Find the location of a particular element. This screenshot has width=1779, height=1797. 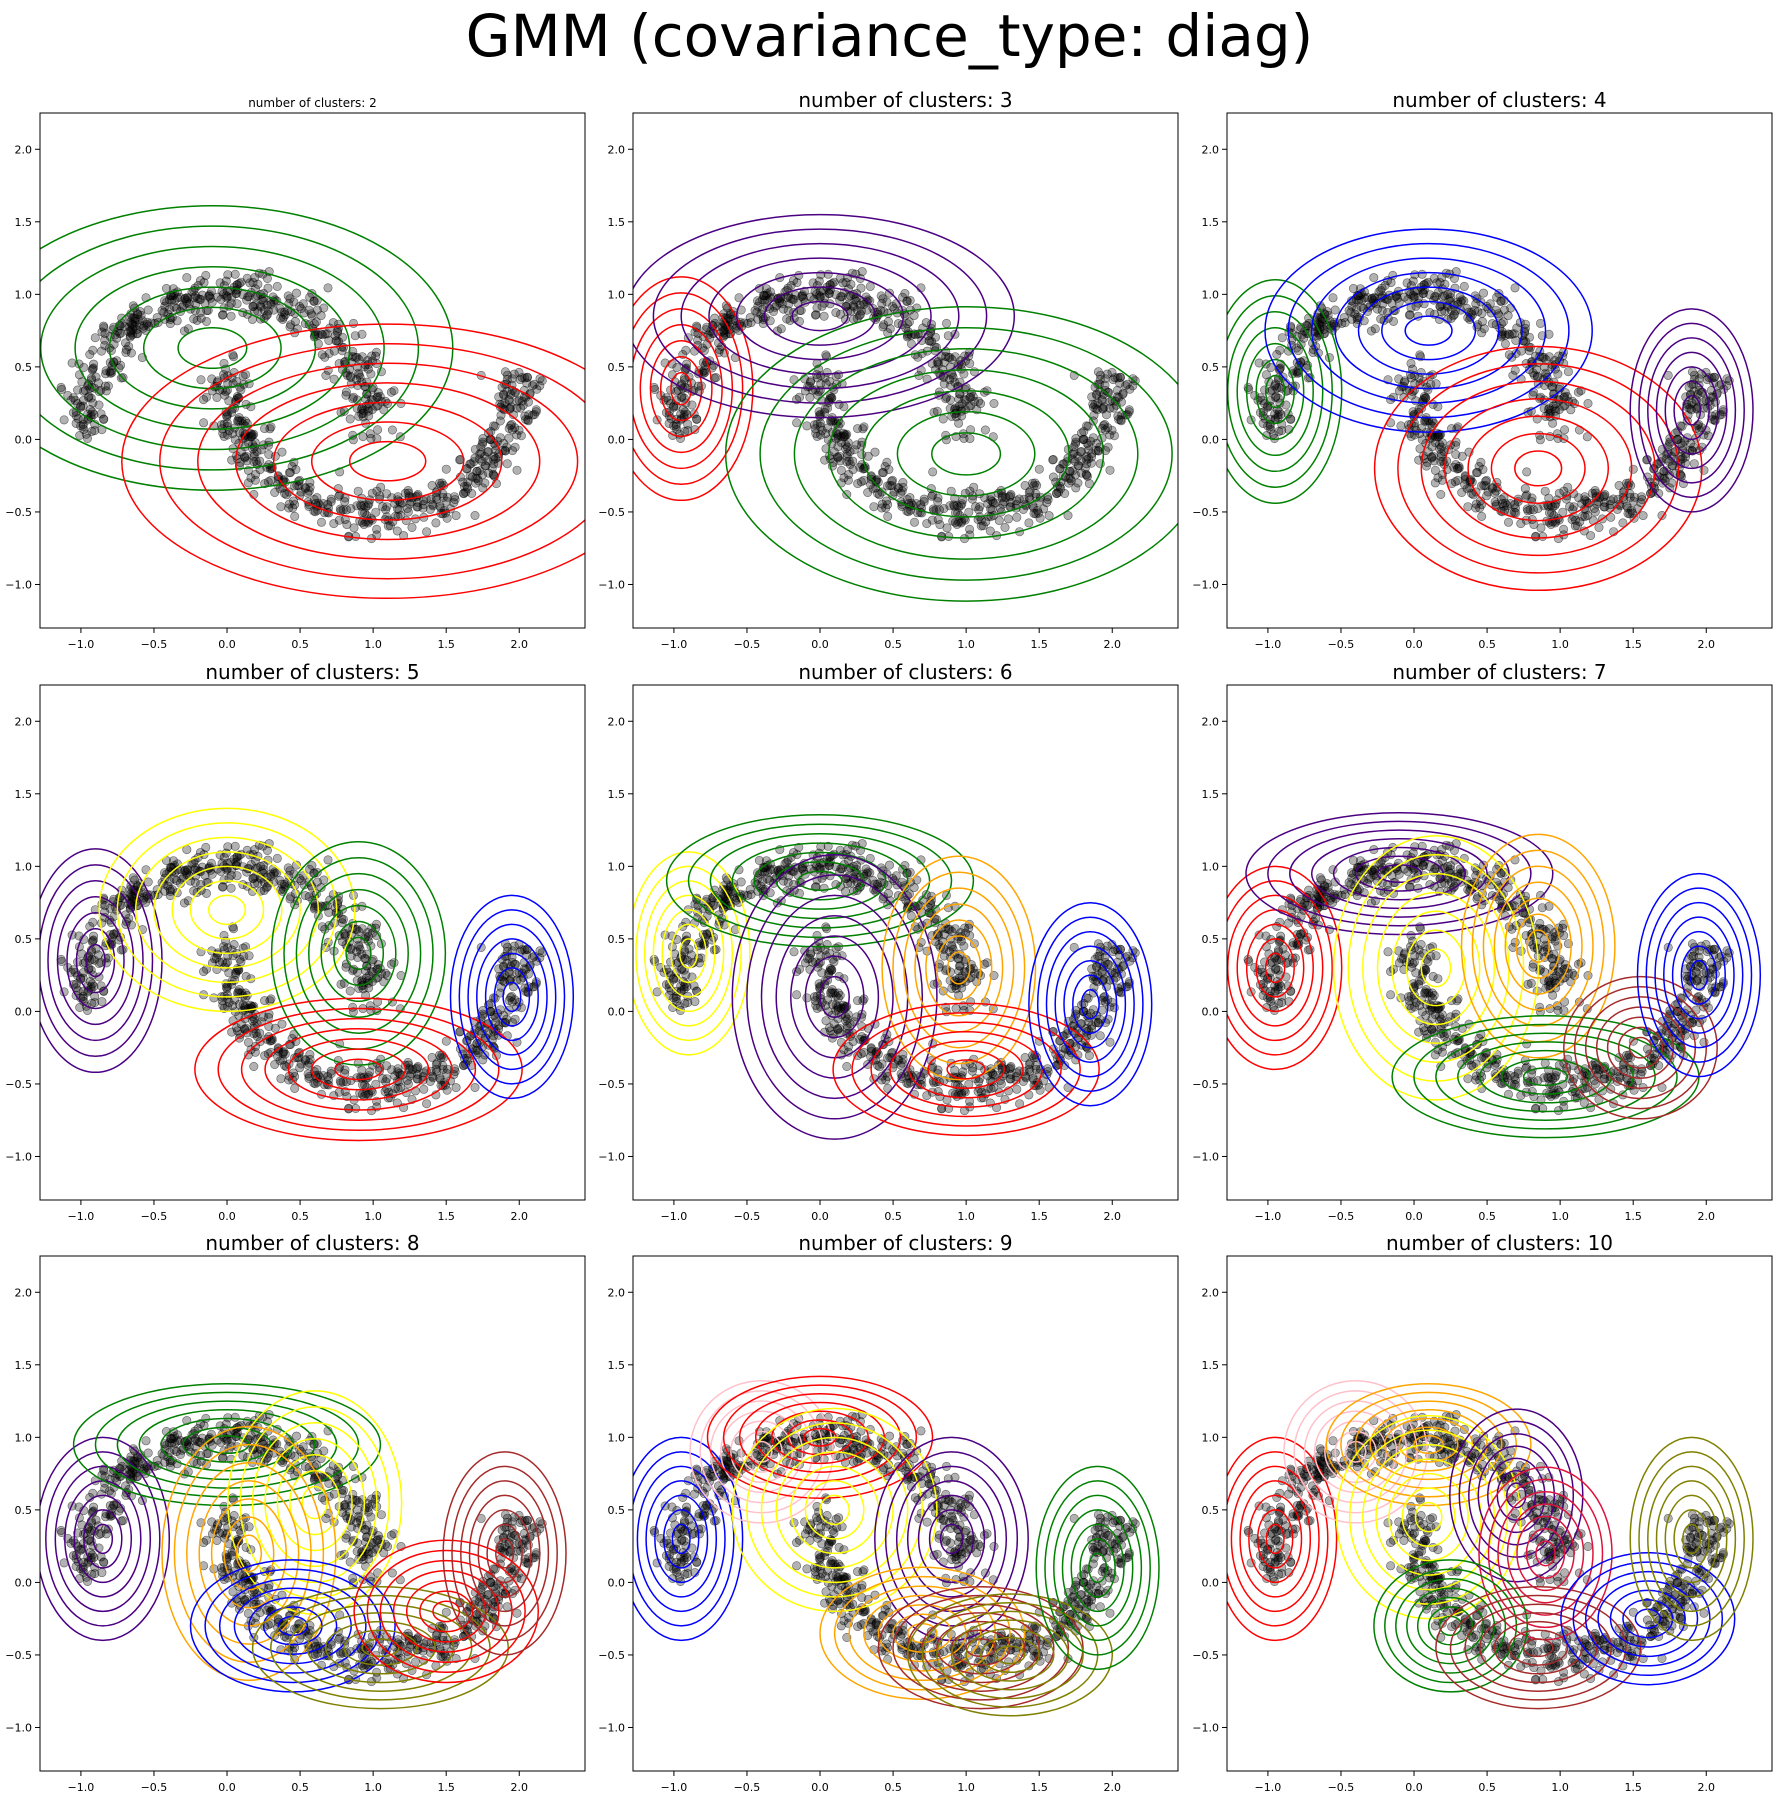

axes-frame is located at coordinates (312, 370).